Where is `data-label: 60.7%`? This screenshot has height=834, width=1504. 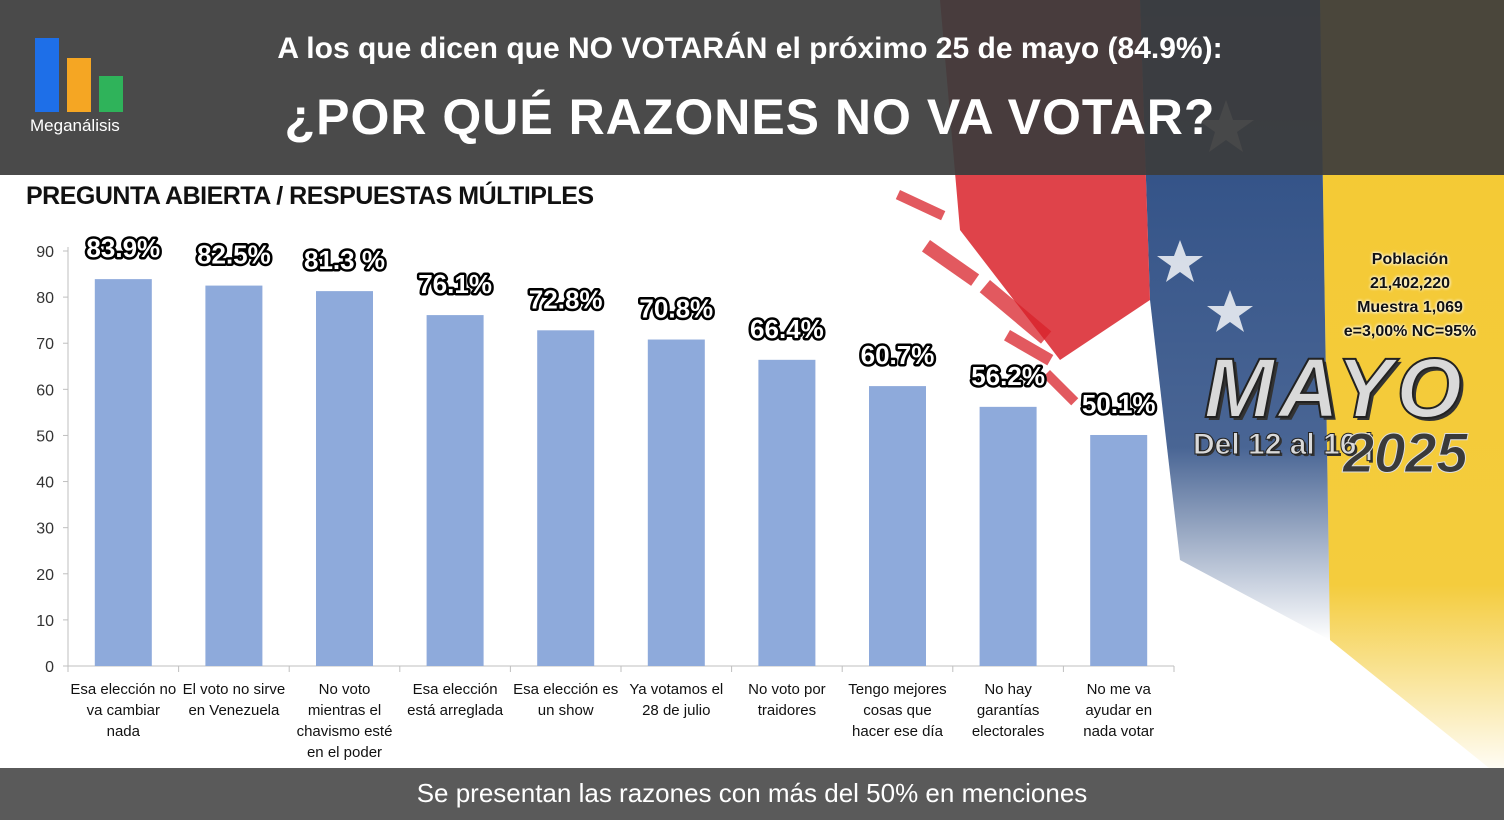
data-label: 60.7% is located at coordinates (898, 355).